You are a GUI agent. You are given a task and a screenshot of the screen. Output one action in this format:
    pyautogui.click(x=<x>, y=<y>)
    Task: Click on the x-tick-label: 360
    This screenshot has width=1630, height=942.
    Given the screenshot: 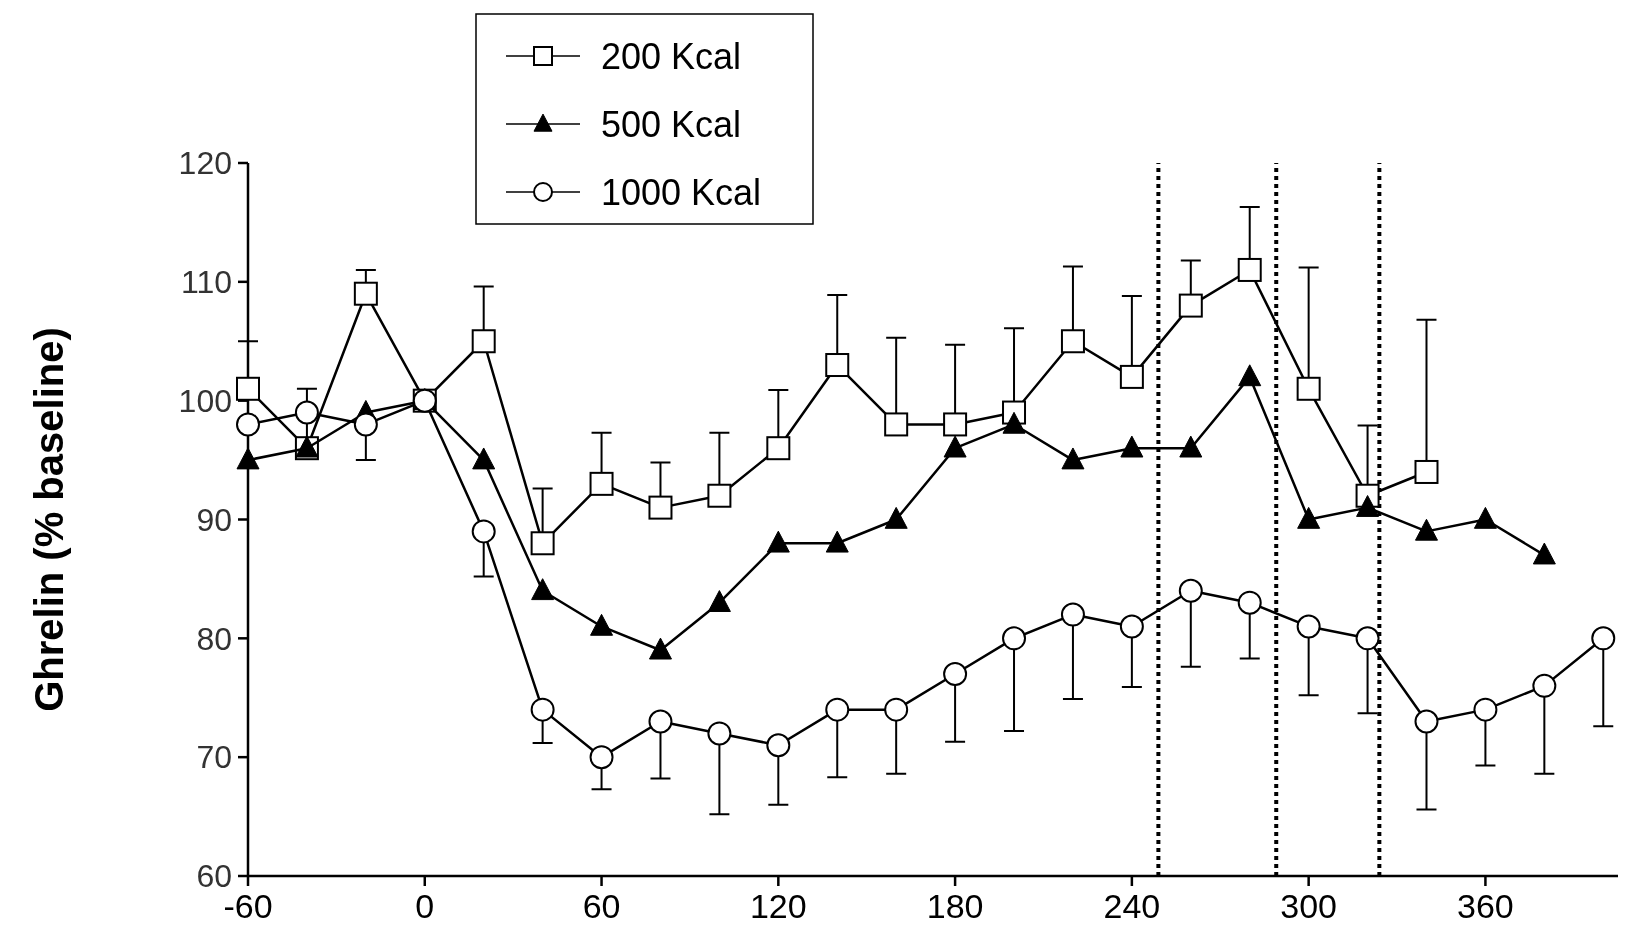 What is the action you would take?
    pyautogui.click(x=1485, y=906)
    